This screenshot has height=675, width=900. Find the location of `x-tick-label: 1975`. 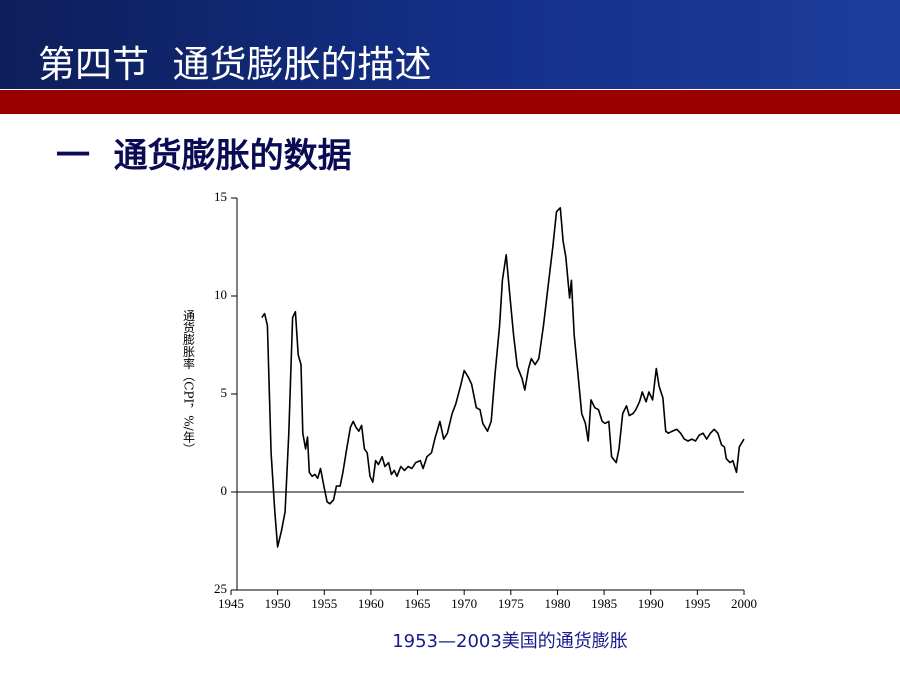

x-tick-label: 1975 is located at coordinates (511, 603).